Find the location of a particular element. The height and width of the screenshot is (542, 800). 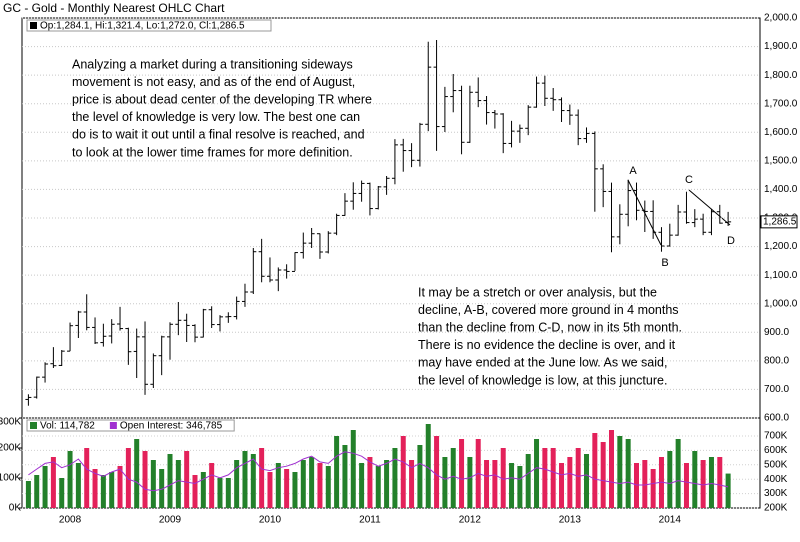

trend-line is located at coordinates (709, 207).